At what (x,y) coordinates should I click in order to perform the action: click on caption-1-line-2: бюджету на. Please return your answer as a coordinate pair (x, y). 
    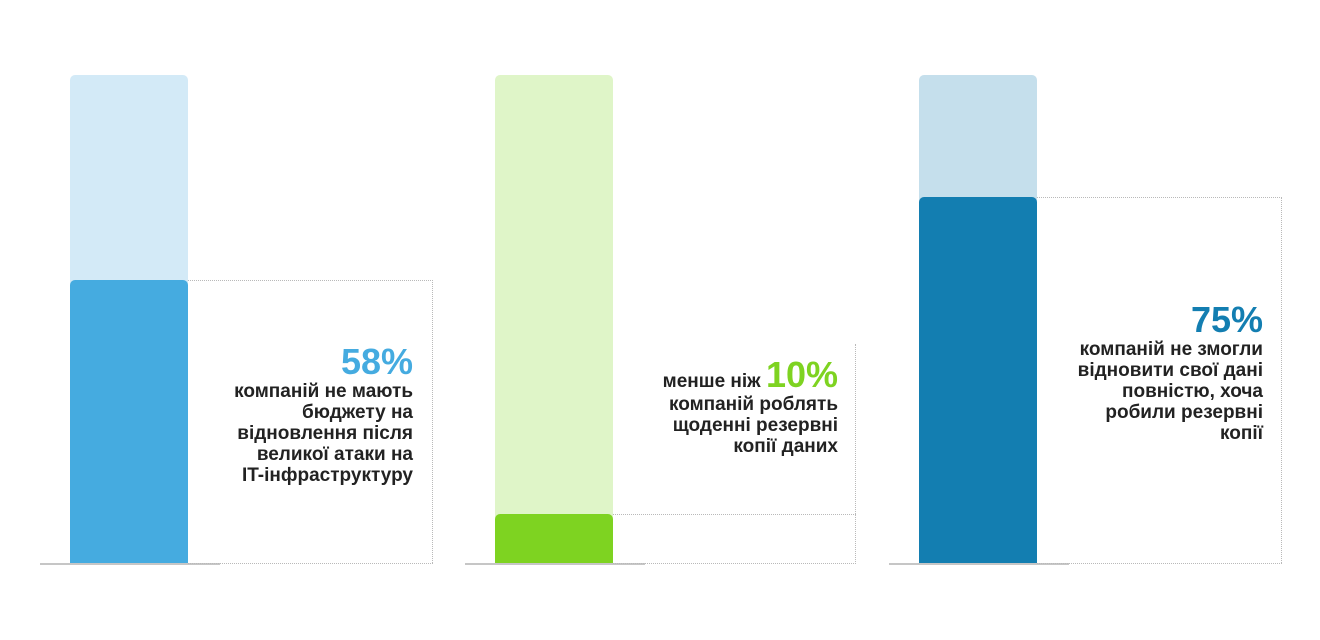
    Looking at the image, I should click on (357, 412).